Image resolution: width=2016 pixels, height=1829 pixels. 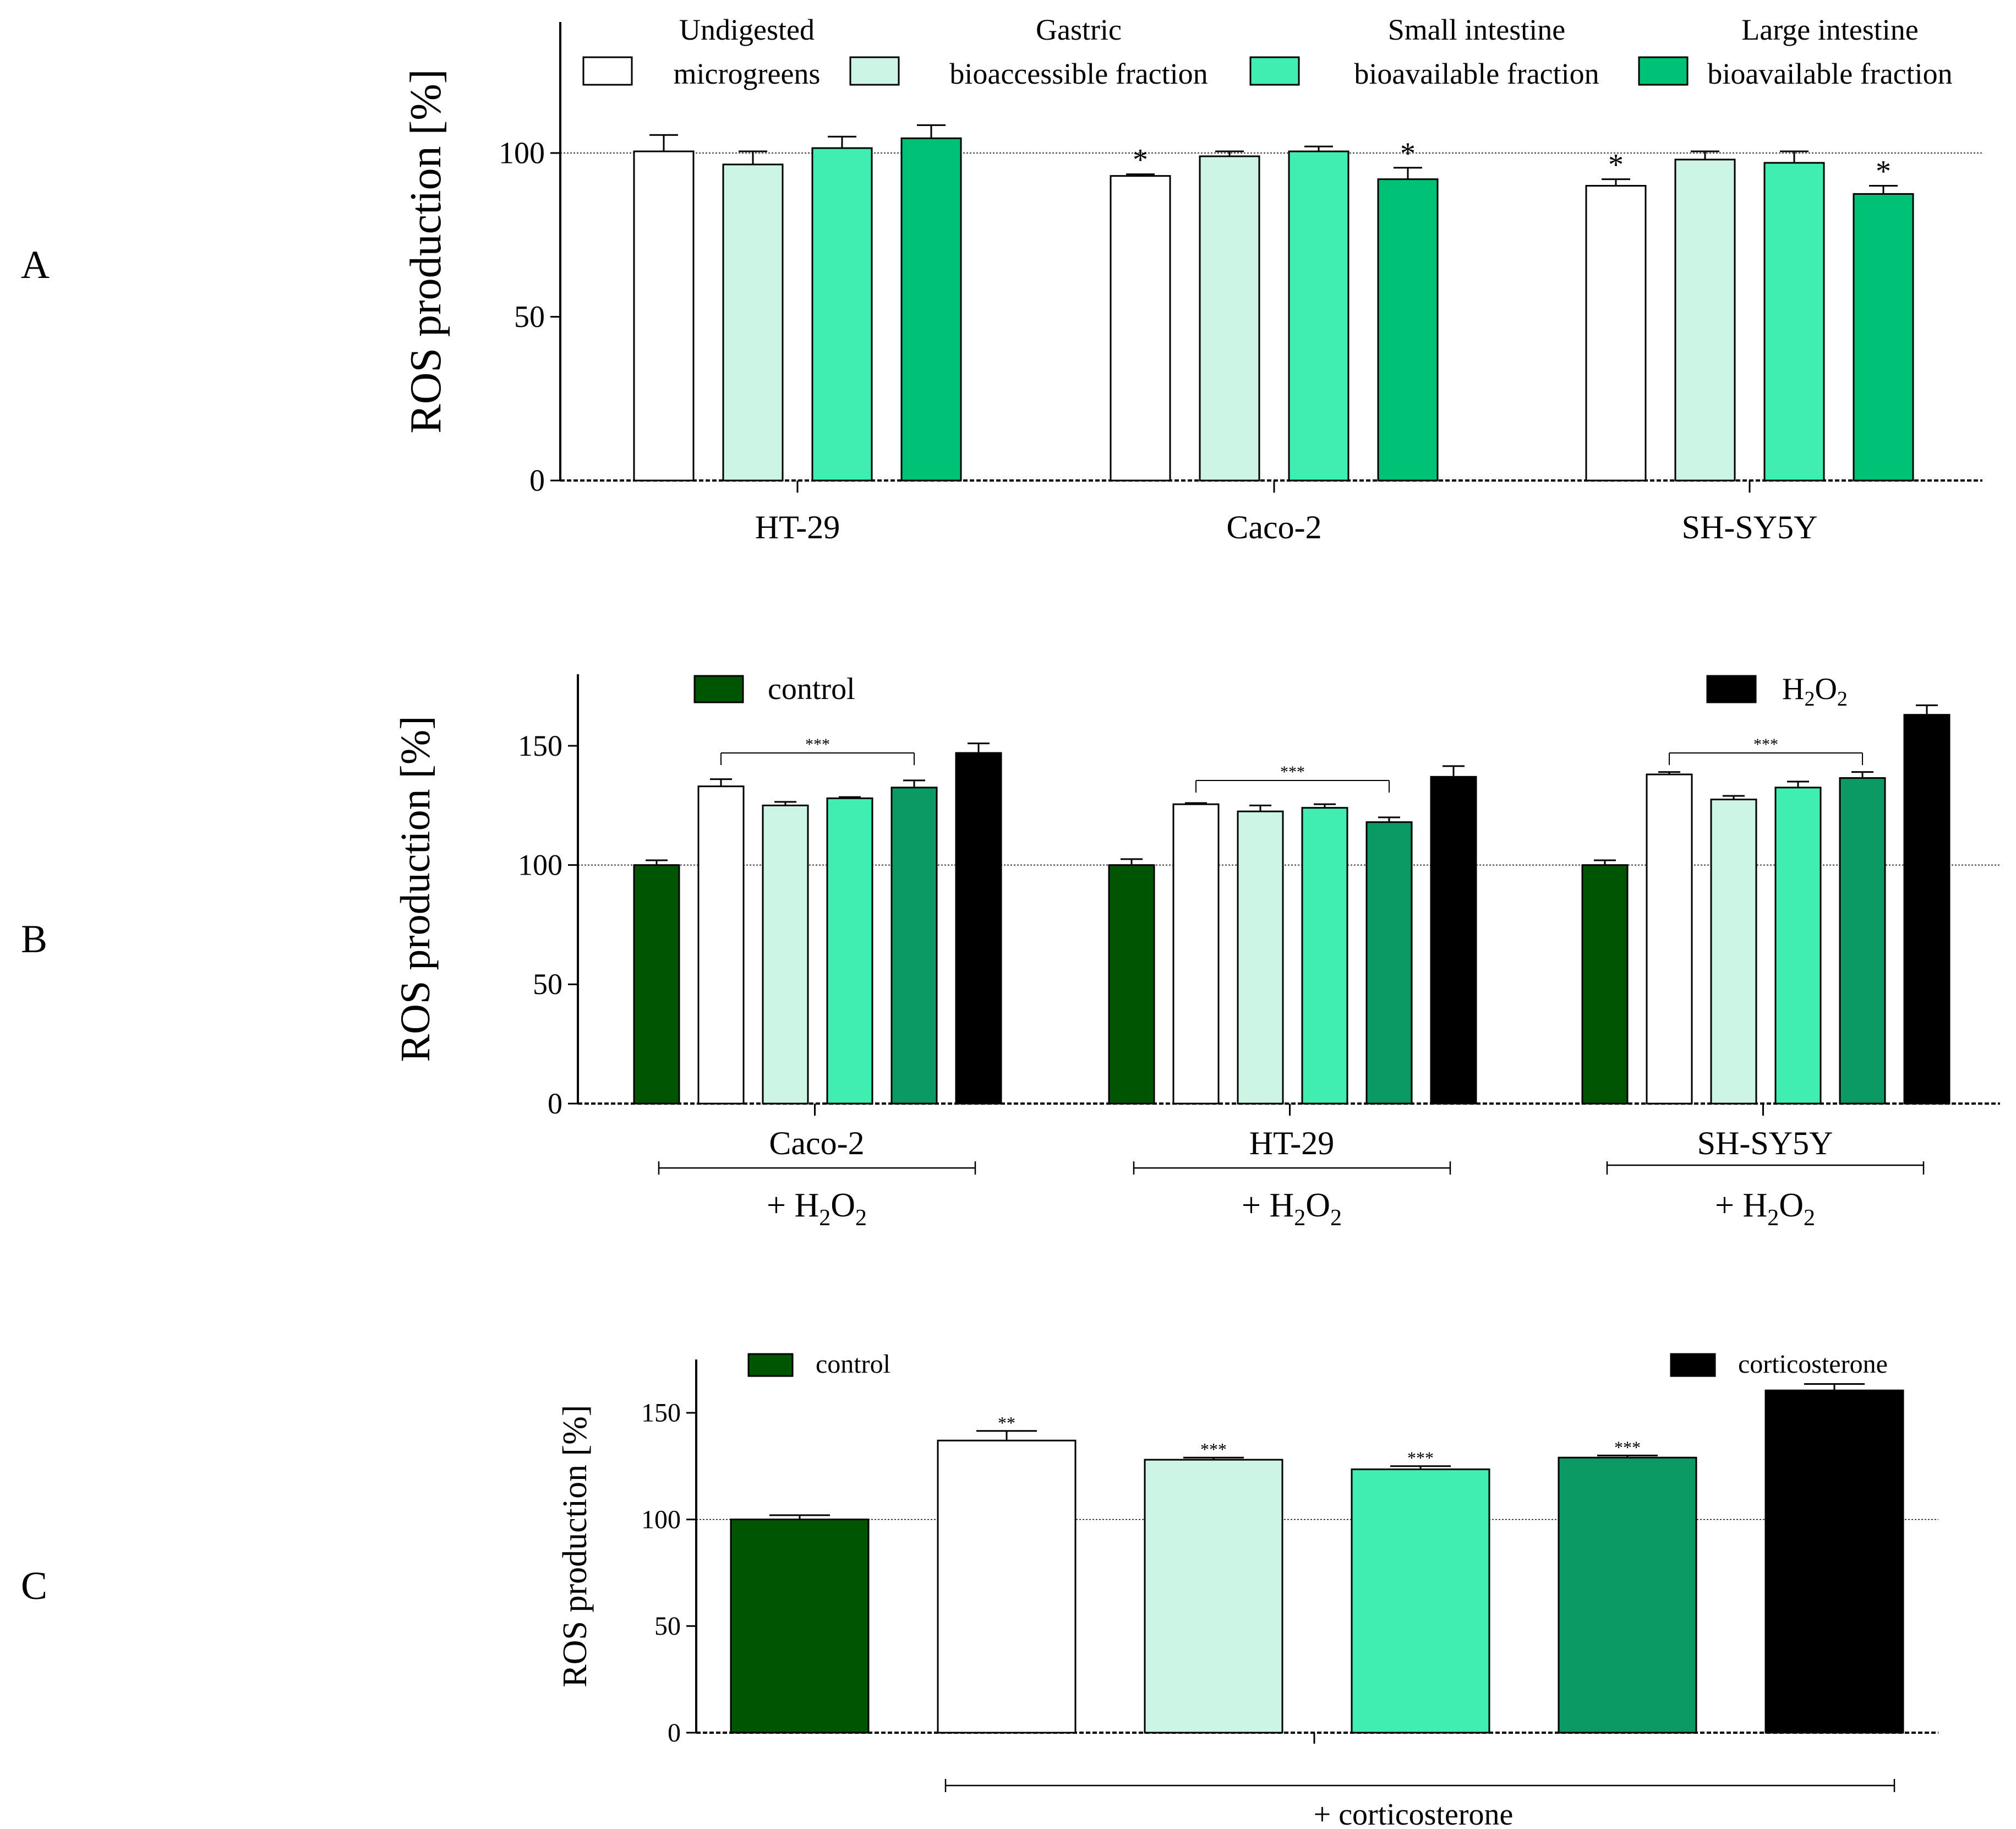 What do you see at coordinates (540, 745) in the screenshot?
I see `y-tick-label: 150` at bounding box center [540, 745].